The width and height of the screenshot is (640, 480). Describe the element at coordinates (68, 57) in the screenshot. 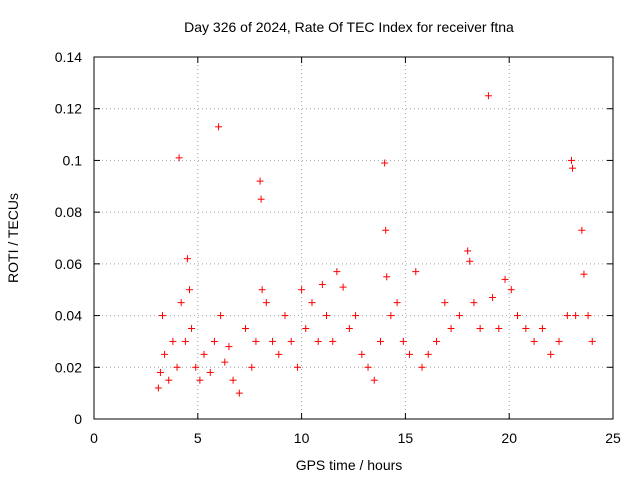

I see `y-tick-label: 0.14` at that location.